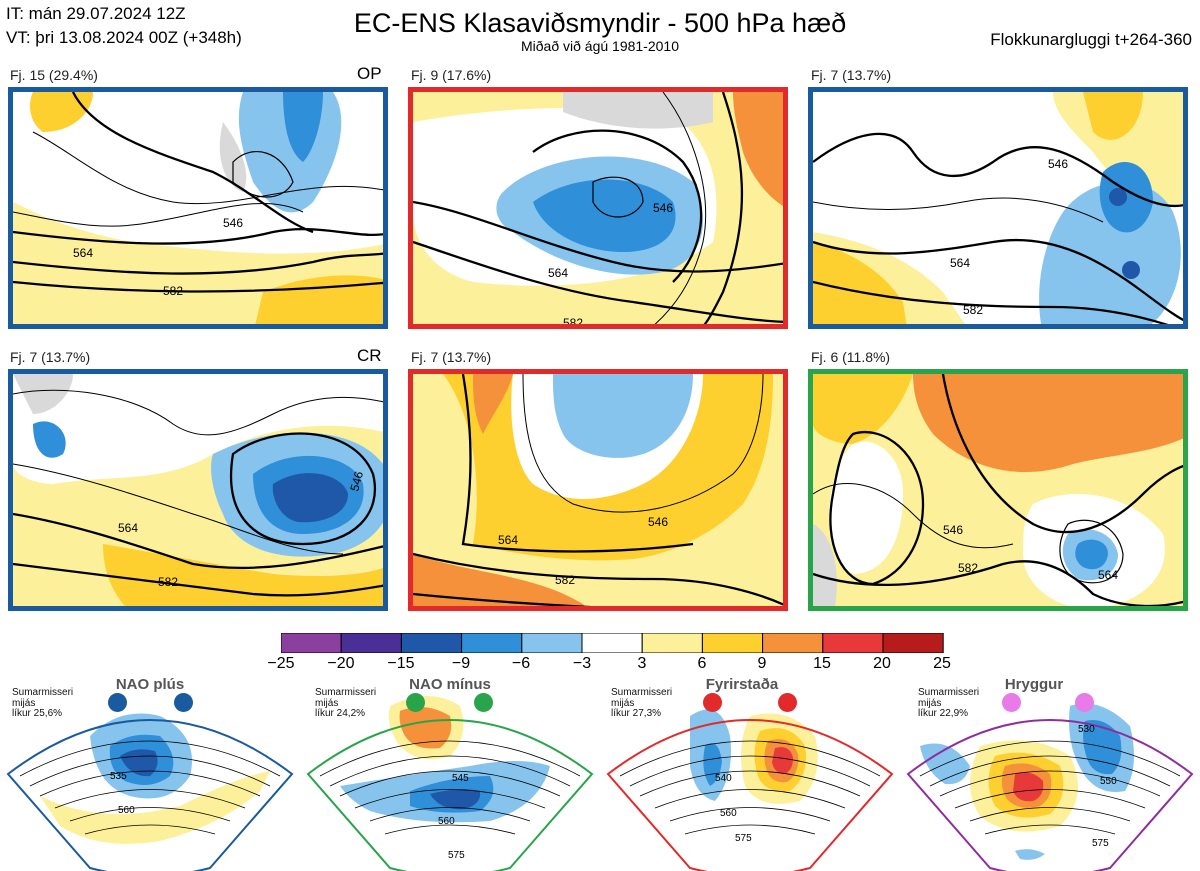 This screenshot has height=871, width=1200. I want to click on colorbar-tick: 9, so click(762, 663).